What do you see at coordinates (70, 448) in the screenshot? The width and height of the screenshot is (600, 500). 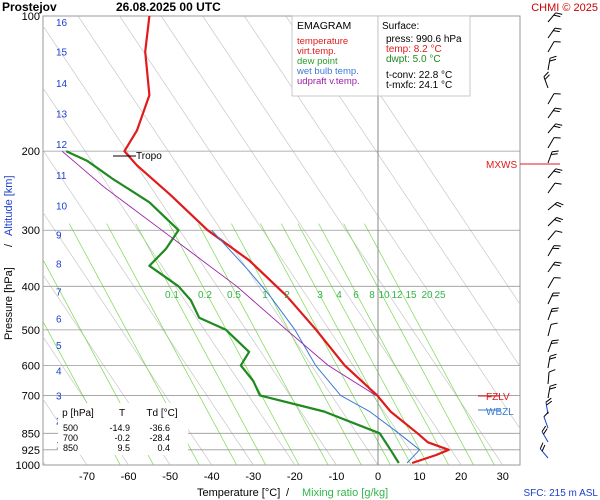 I see `table-cell: 850` at bounding box center [70, 448].